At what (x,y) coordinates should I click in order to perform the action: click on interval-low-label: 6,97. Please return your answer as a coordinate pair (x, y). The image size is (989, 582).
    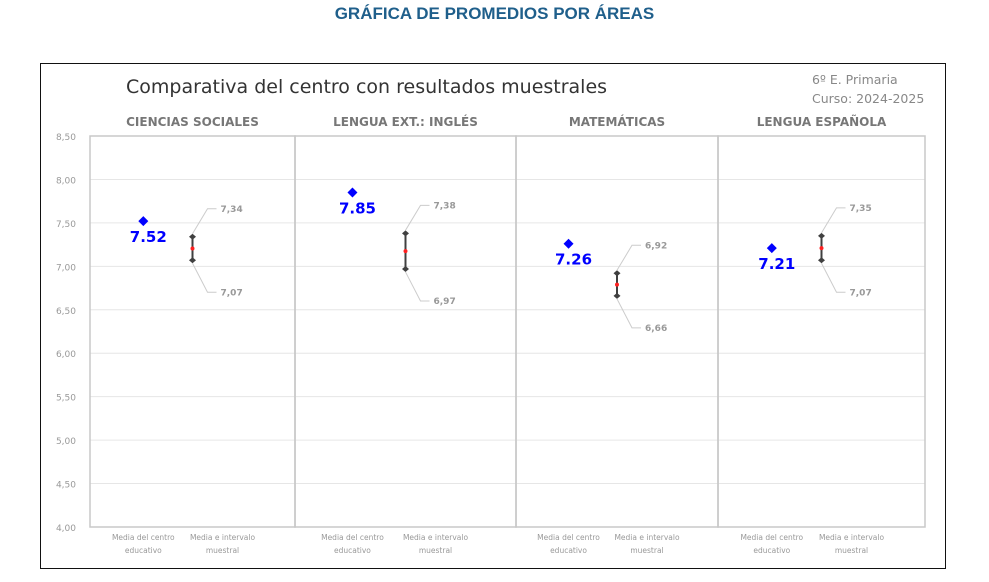
    Looking at the image, I should click on (445, 302).